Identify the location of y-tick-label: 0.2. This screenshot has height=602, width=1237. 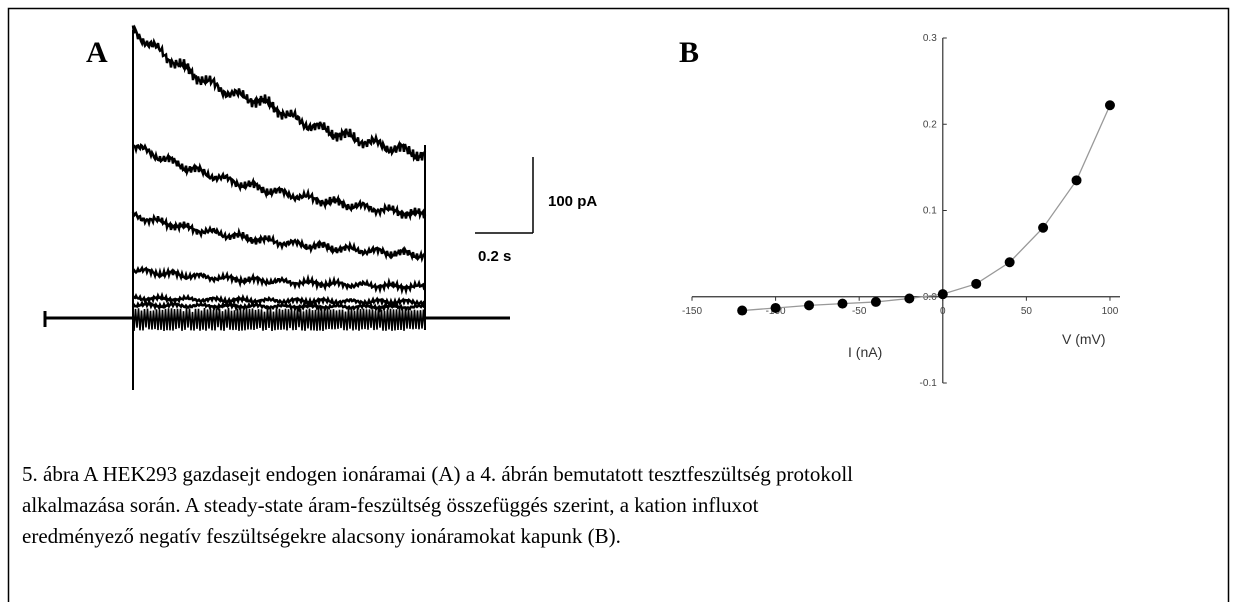
(930, 124).